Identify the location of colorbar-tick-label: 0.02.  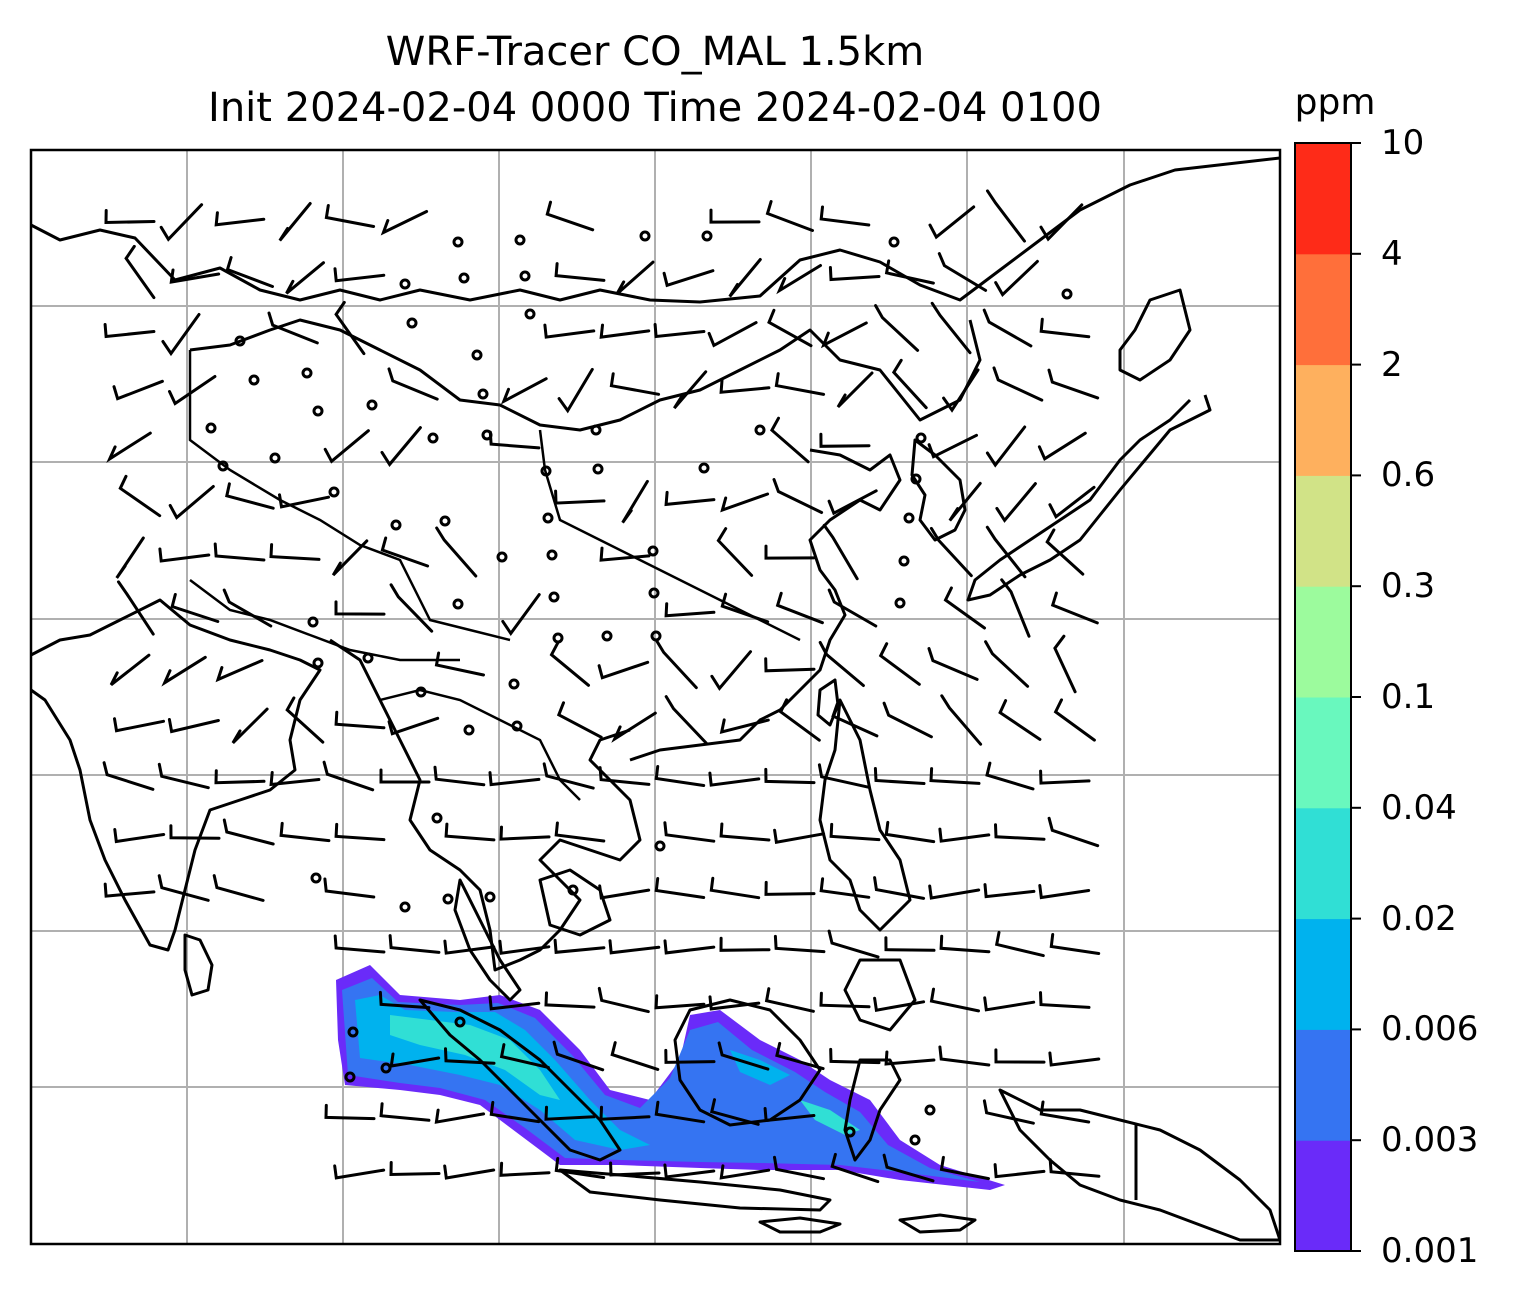
(1419, 918).